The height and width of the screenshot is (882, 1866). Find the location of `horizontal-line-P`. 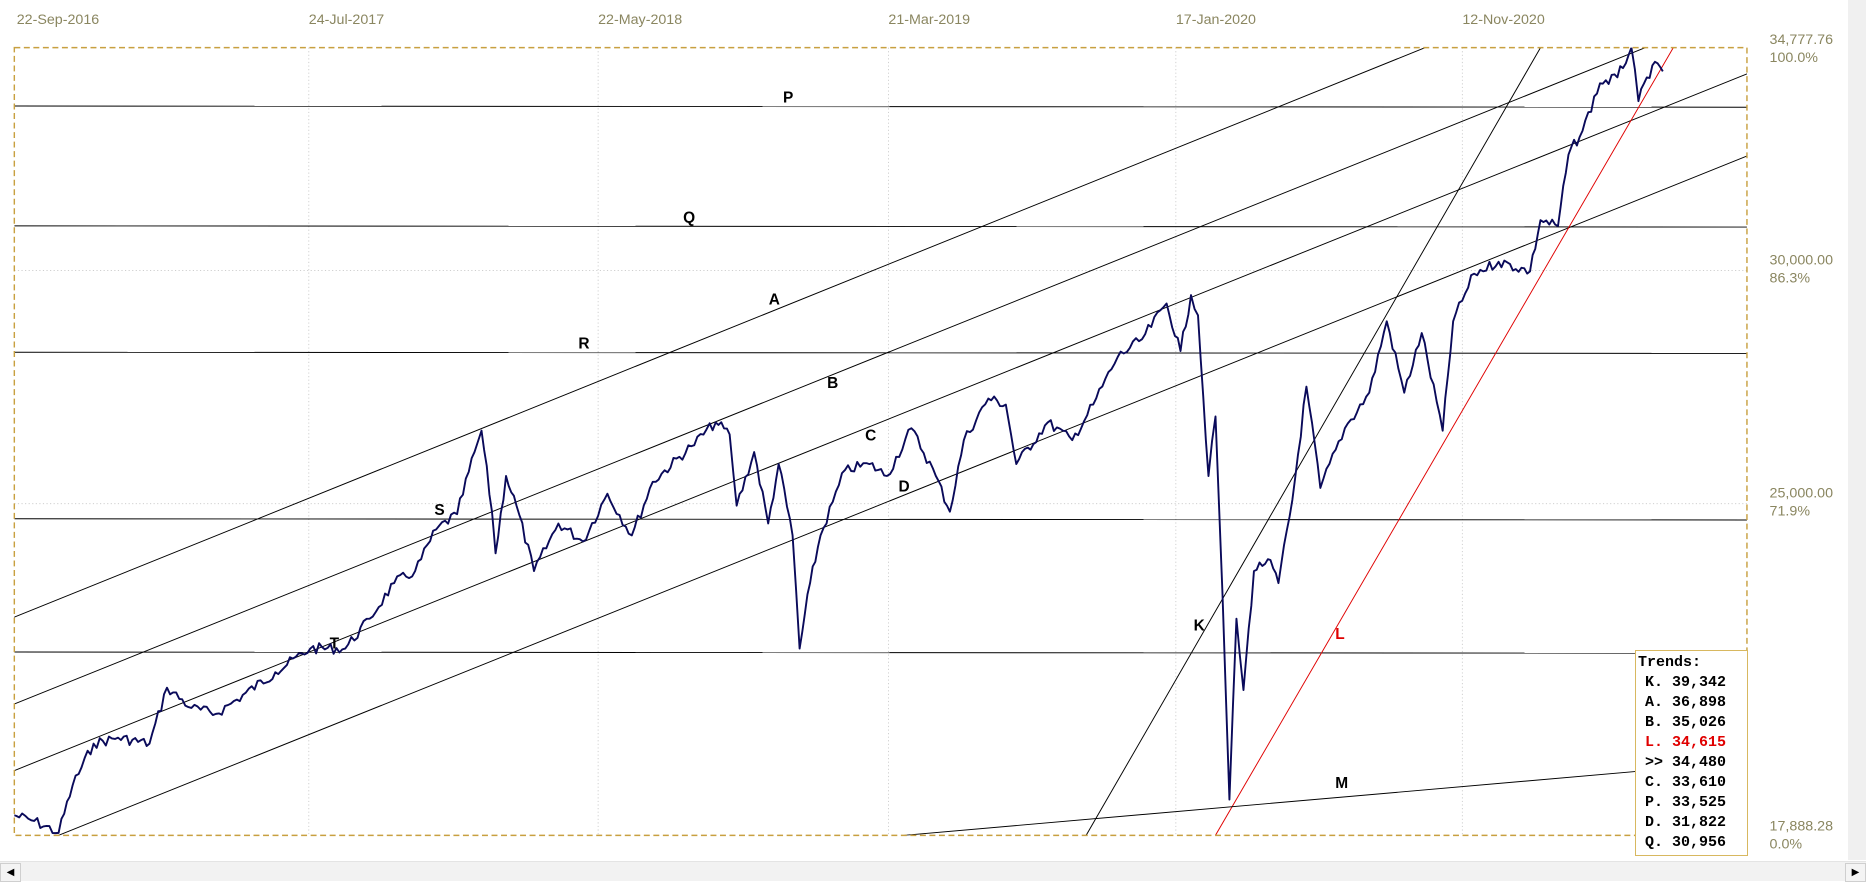

horizontal-line-P is located at coordinates (880, 106).